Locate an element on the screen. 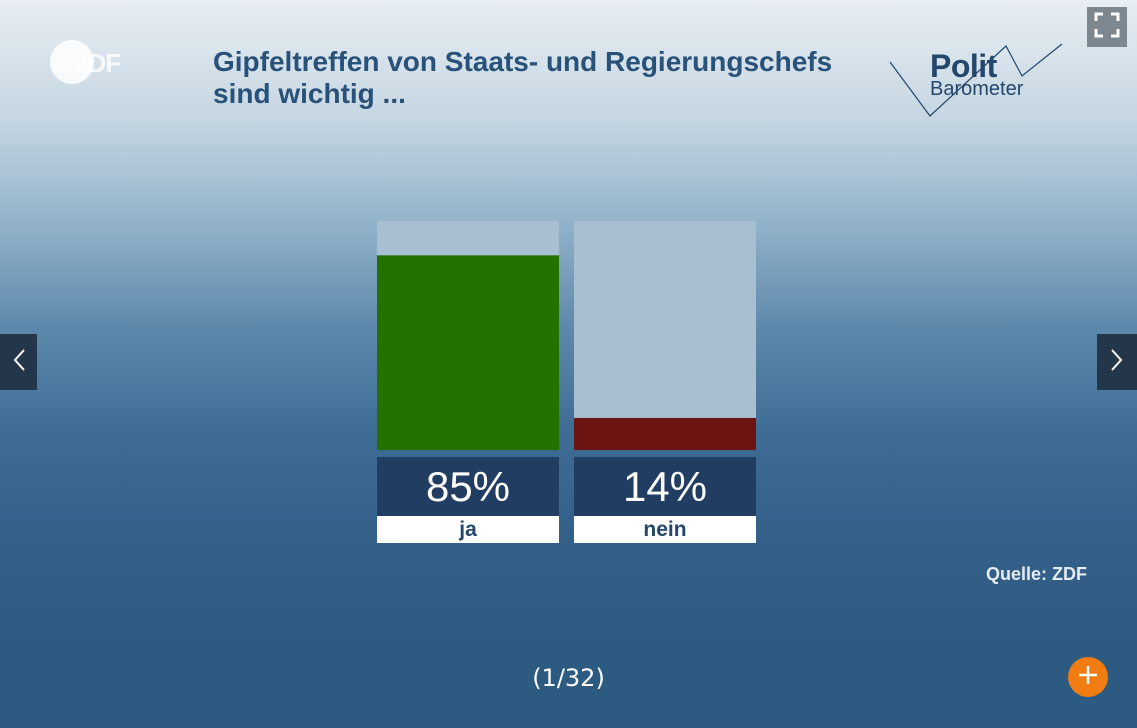 The image size is (1137, 728). politbarometer-logo: Polit Barometer is located at coordinates (978, 80).